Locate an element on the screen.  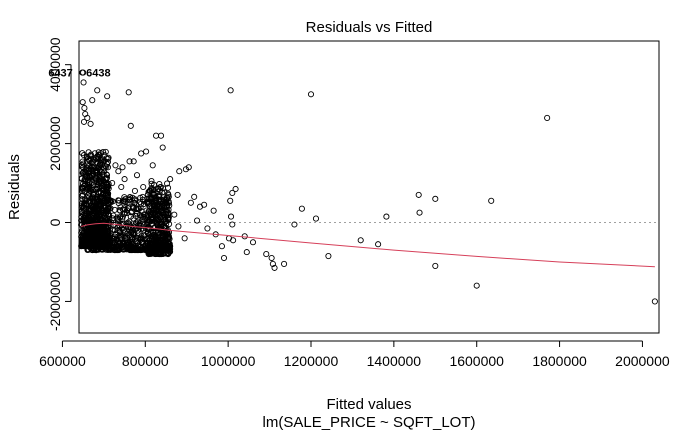
y-axis: -2000000 0 2000000 4000000 is located at coordinates (59, 184).